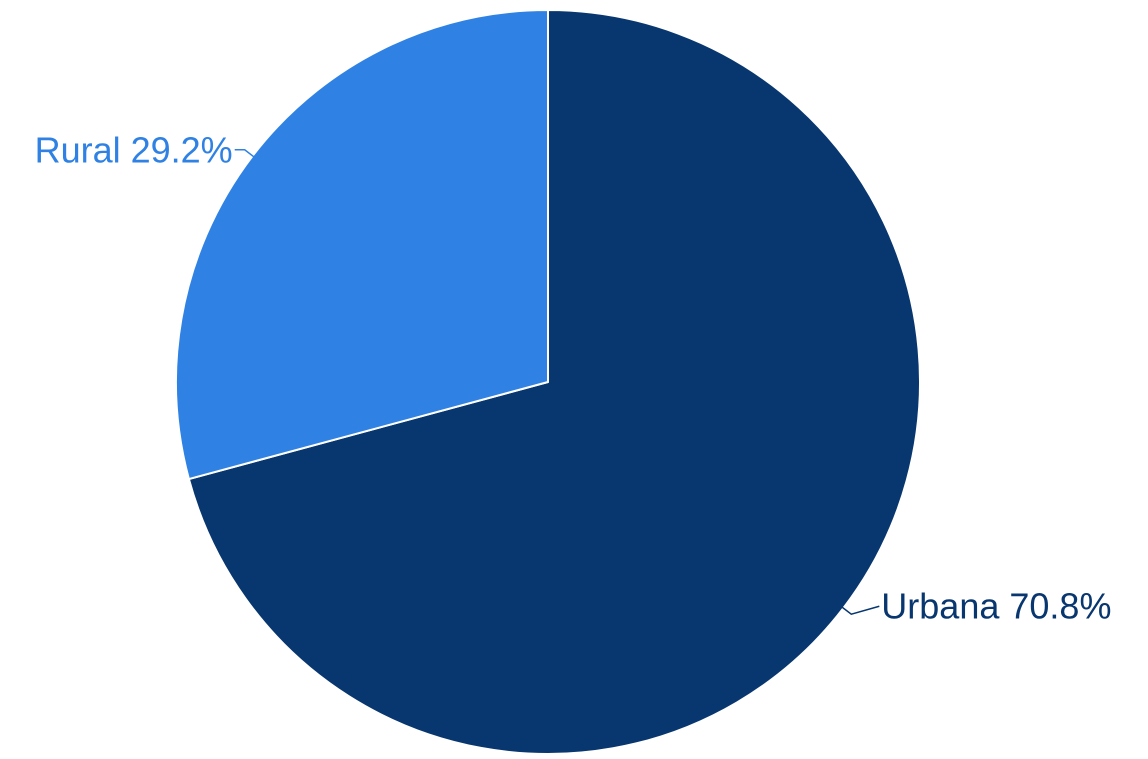 This screenshot has width=1148, height=759. What do you see at coordinates (996, 606) in the screenshot?
I see `slice-label-urbana: Urbana 70.8%` at bounding box center [996, 606].